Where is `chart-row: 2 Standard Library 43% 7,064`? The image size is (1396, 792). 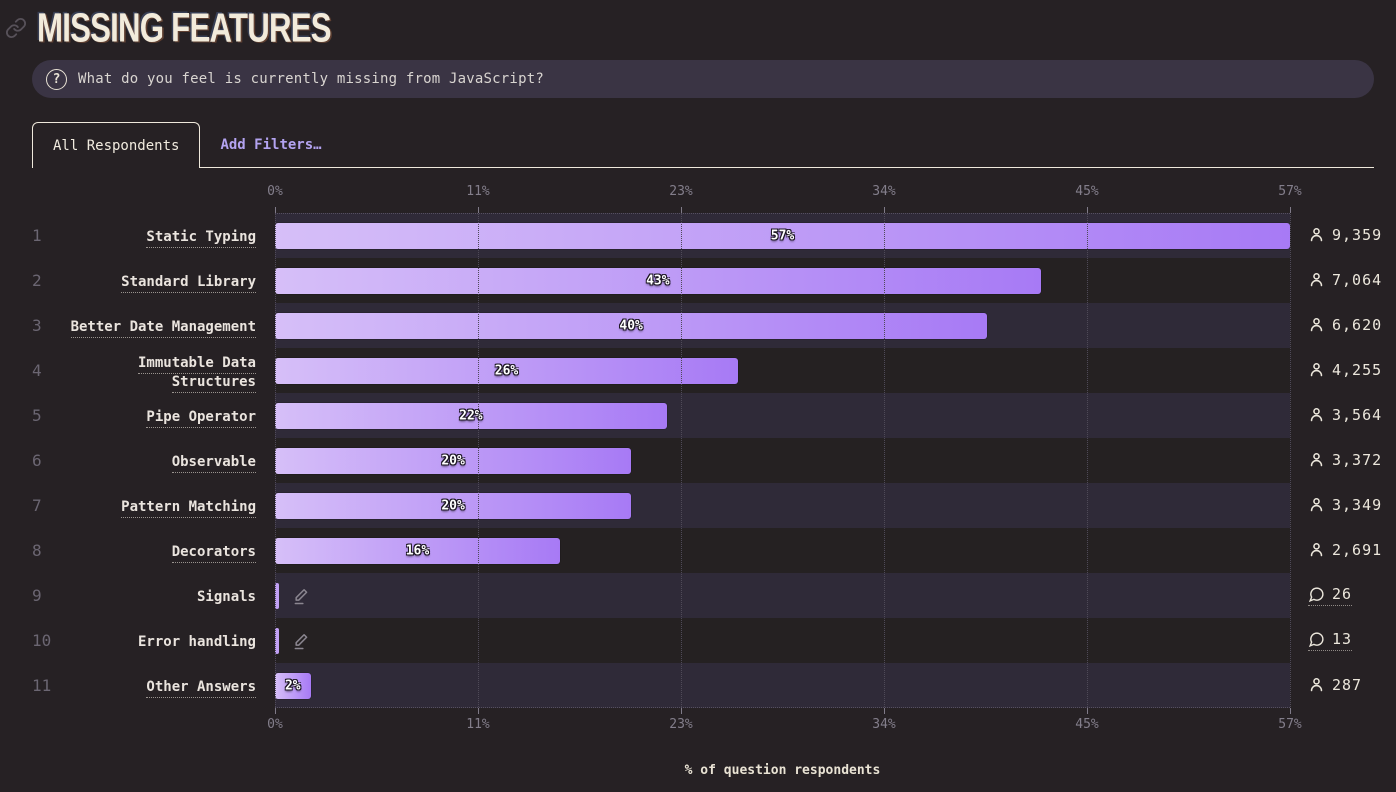
chart-row: 2 Standard Library 43% 7,064 is located at coordinates (706, 280).